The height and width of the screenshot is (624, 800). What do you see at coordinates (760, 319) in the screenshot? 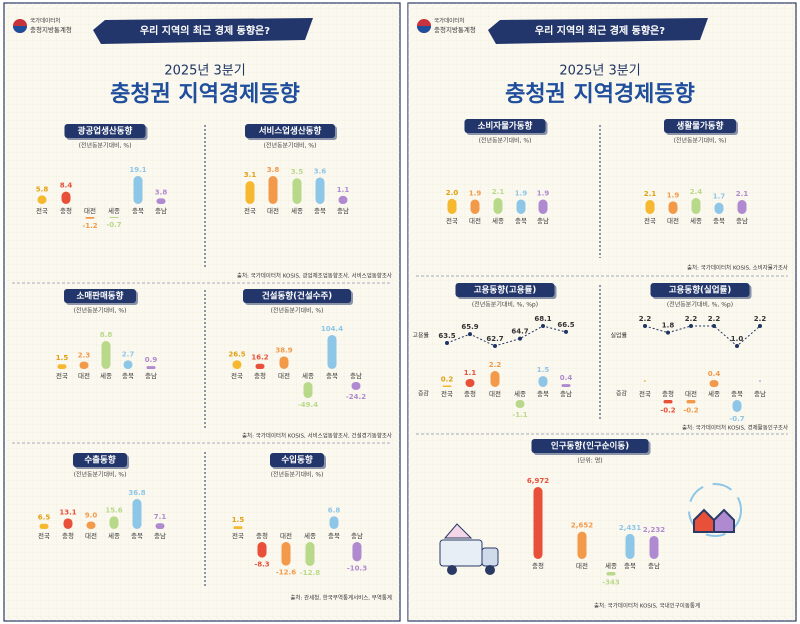
I see `point-label: 2.2` at bounding box center [760, 319].